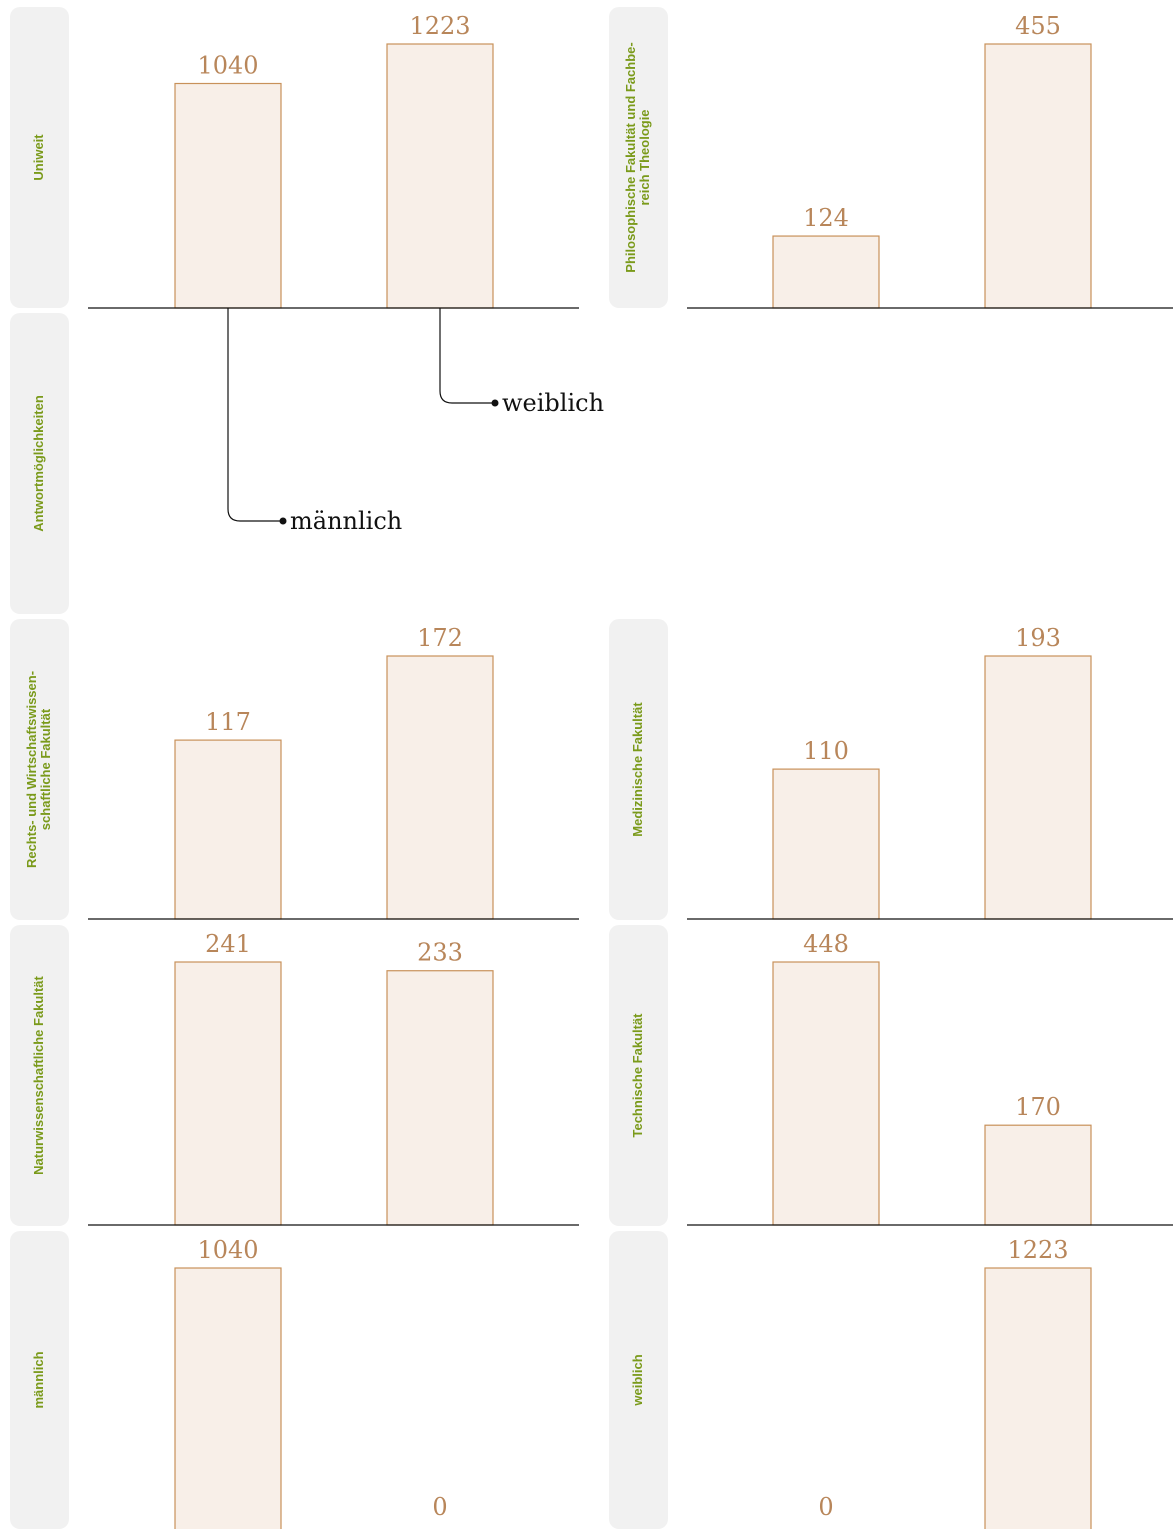 The height and width of the screenshot is (1529, 1173). I want to click on panel-label: Technische Fakultät, so click(637, 1075).